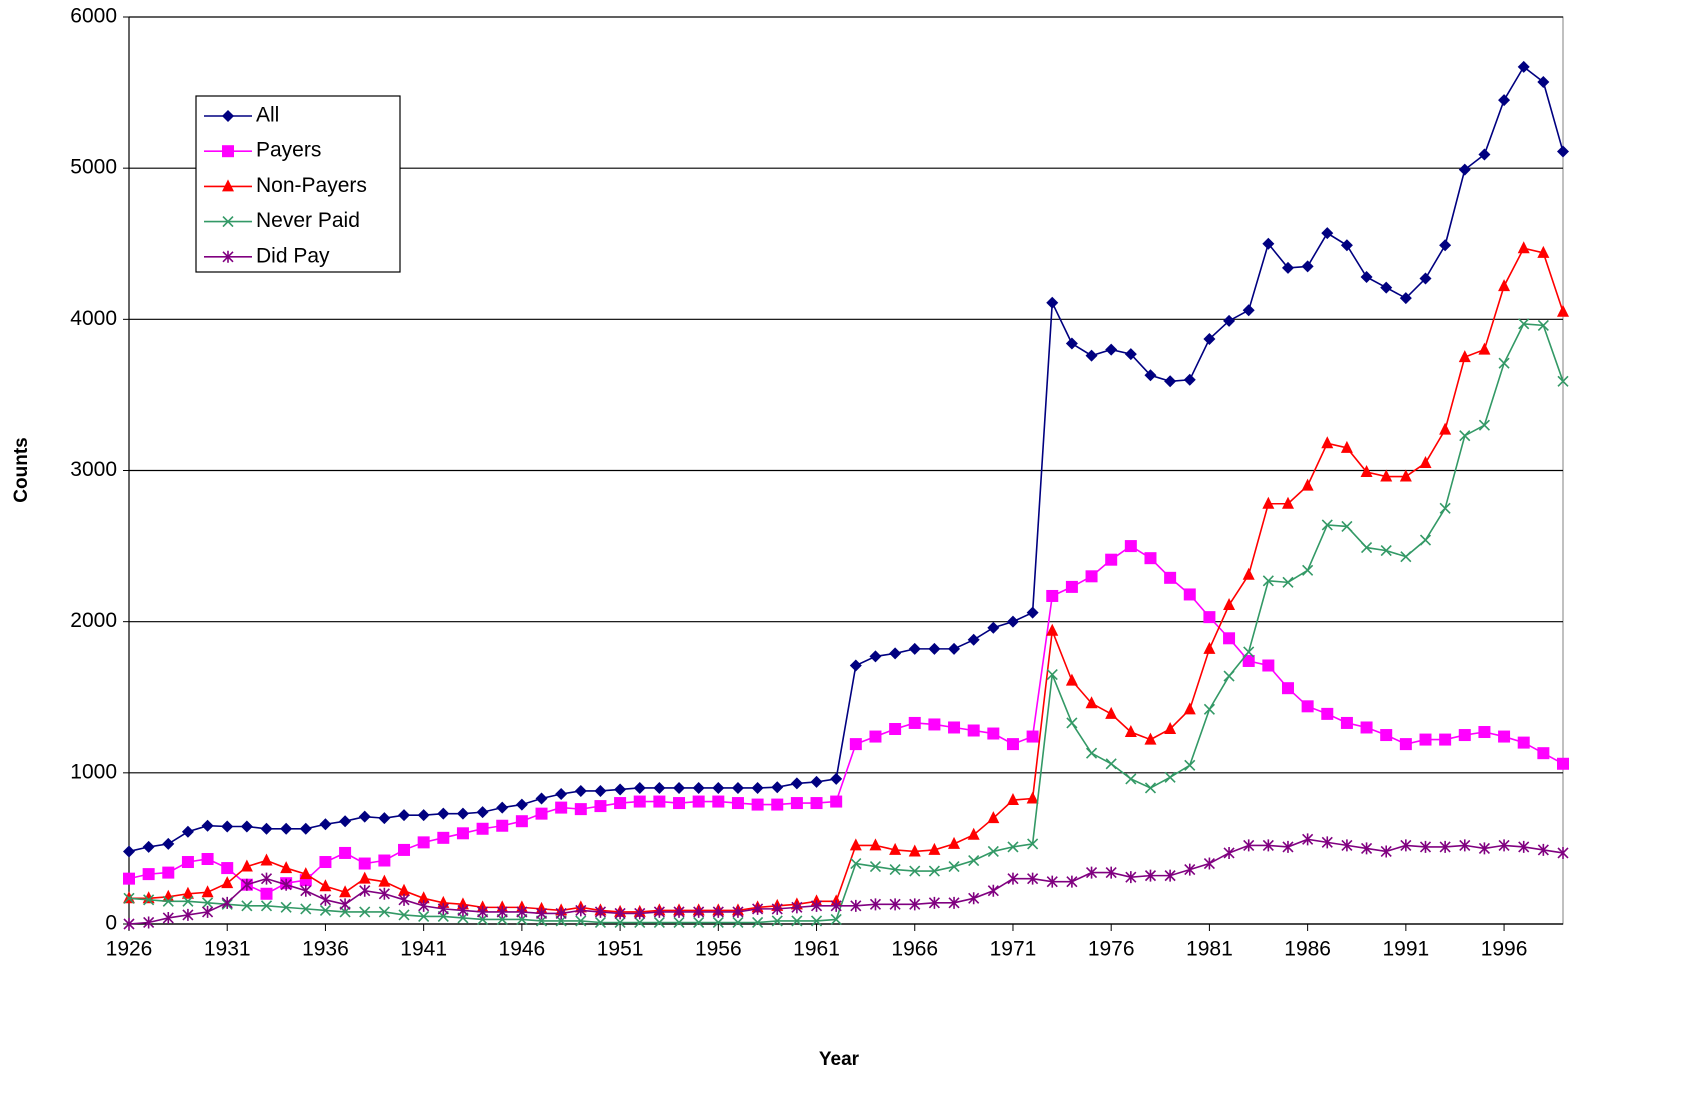  I want to click on x-tick-label: 1981, so click(1209, 949).